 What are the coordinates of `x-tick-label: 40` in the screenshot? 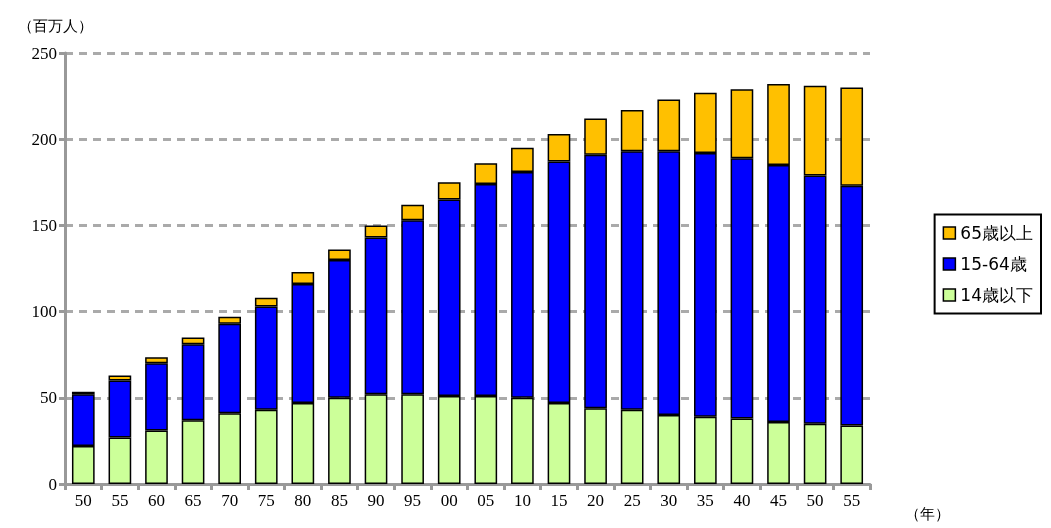 It's located at (742, 500).